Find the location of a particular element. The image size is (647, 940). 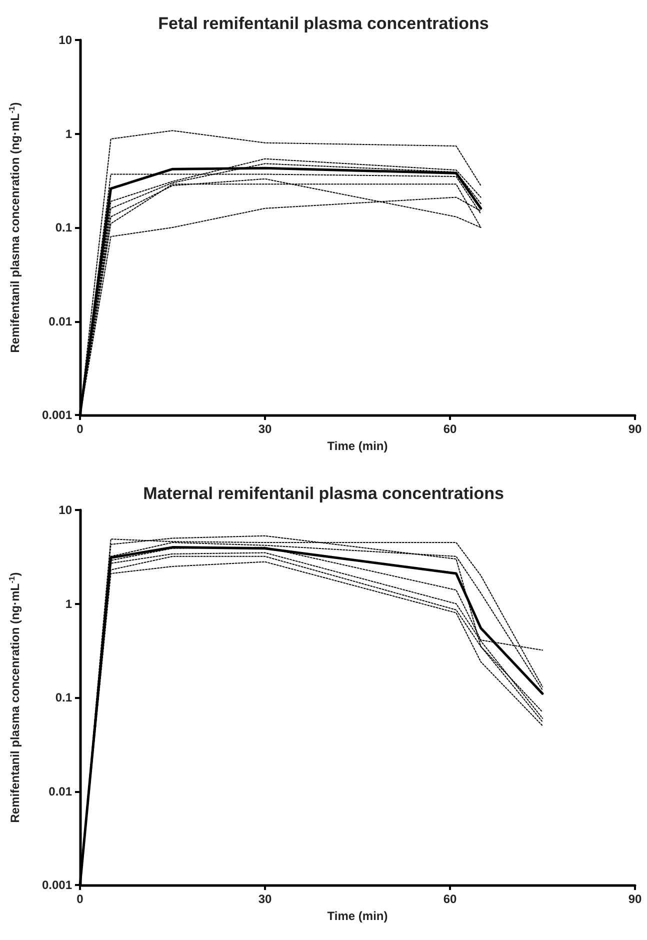

chart-title: Maternal remifentanil plasma concentrations is located at coordinates (323, 493).